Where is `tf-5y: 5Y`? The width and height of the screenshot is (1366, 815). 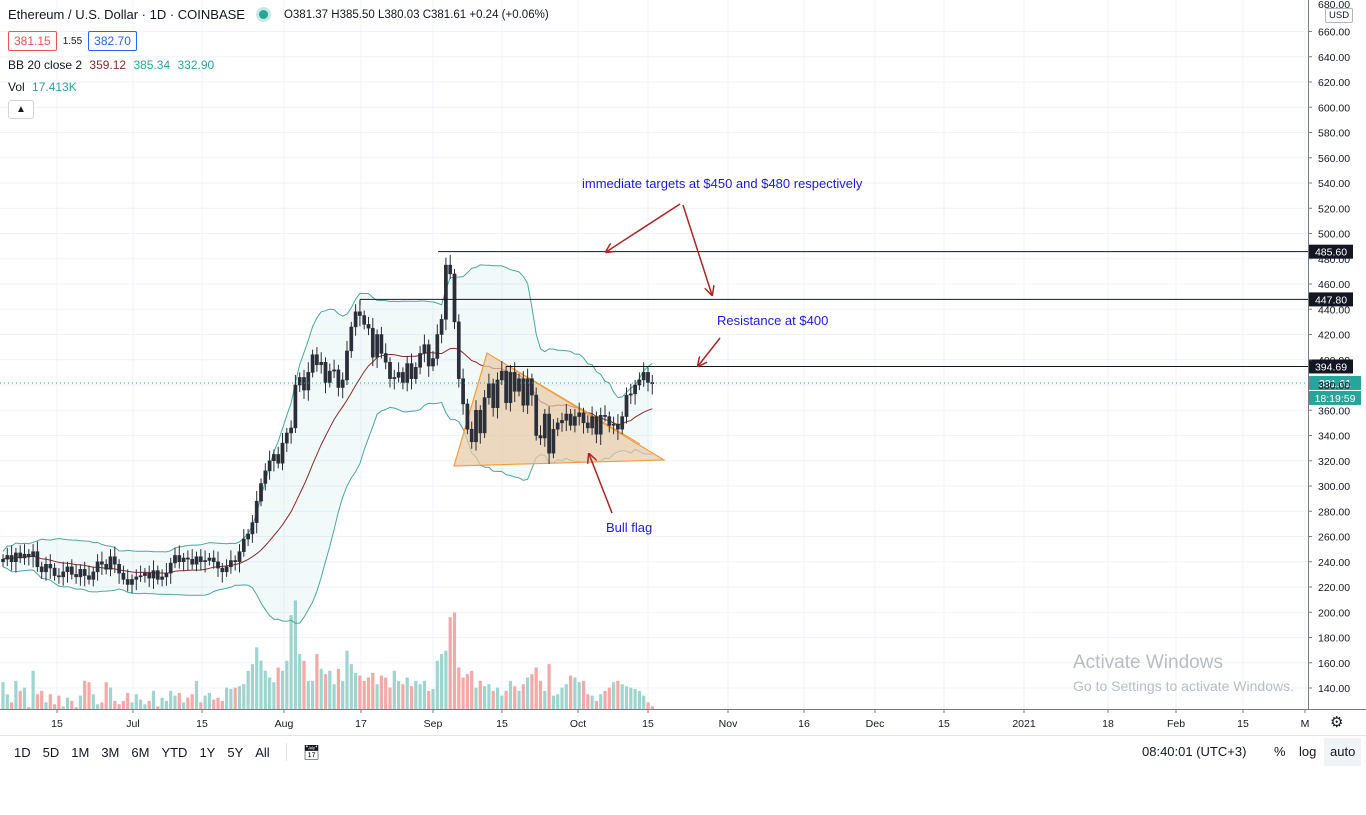 tf-5y: 5Y is located at coordinates (235, 752).